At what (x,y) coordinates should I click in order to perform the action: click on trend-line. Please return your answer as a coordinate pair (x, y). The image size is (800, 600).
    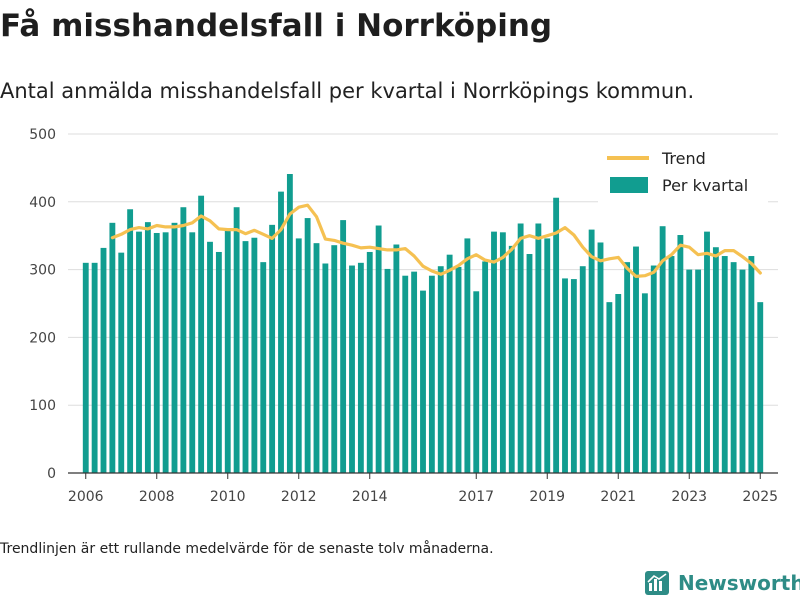
    Looking at the image, I should click on (436, 240).